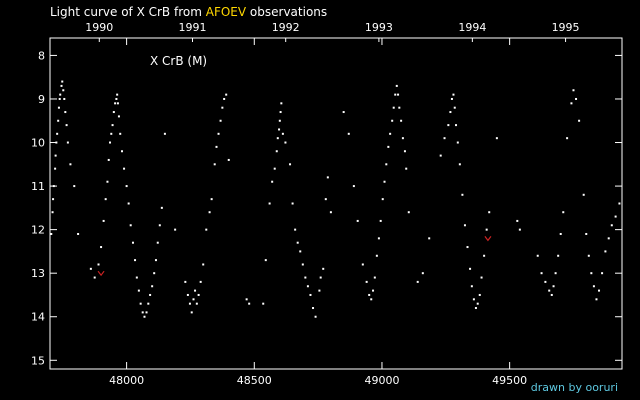 The image size is (640, 400). I want to click on y-tick-label: 10, so click(38, 143).